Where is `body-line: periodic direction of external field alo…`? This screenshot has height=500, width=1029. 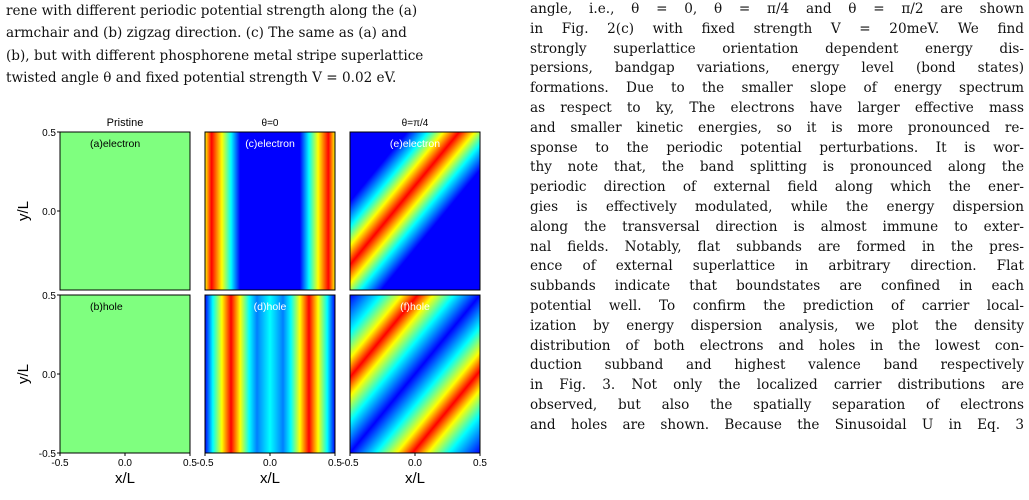
body-line: periodic direction of external field alo… is located at coordinates (777, 187).